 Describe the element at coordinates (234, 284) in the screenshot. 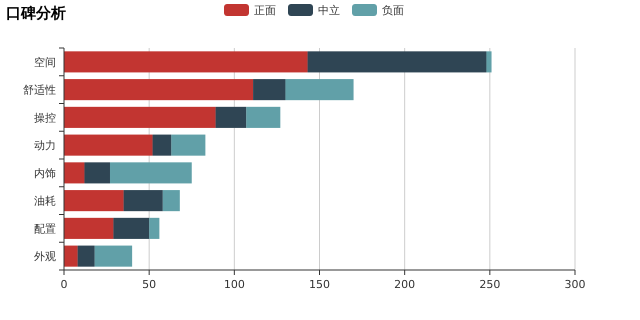

I see `x-tick-label: 100` at that location.